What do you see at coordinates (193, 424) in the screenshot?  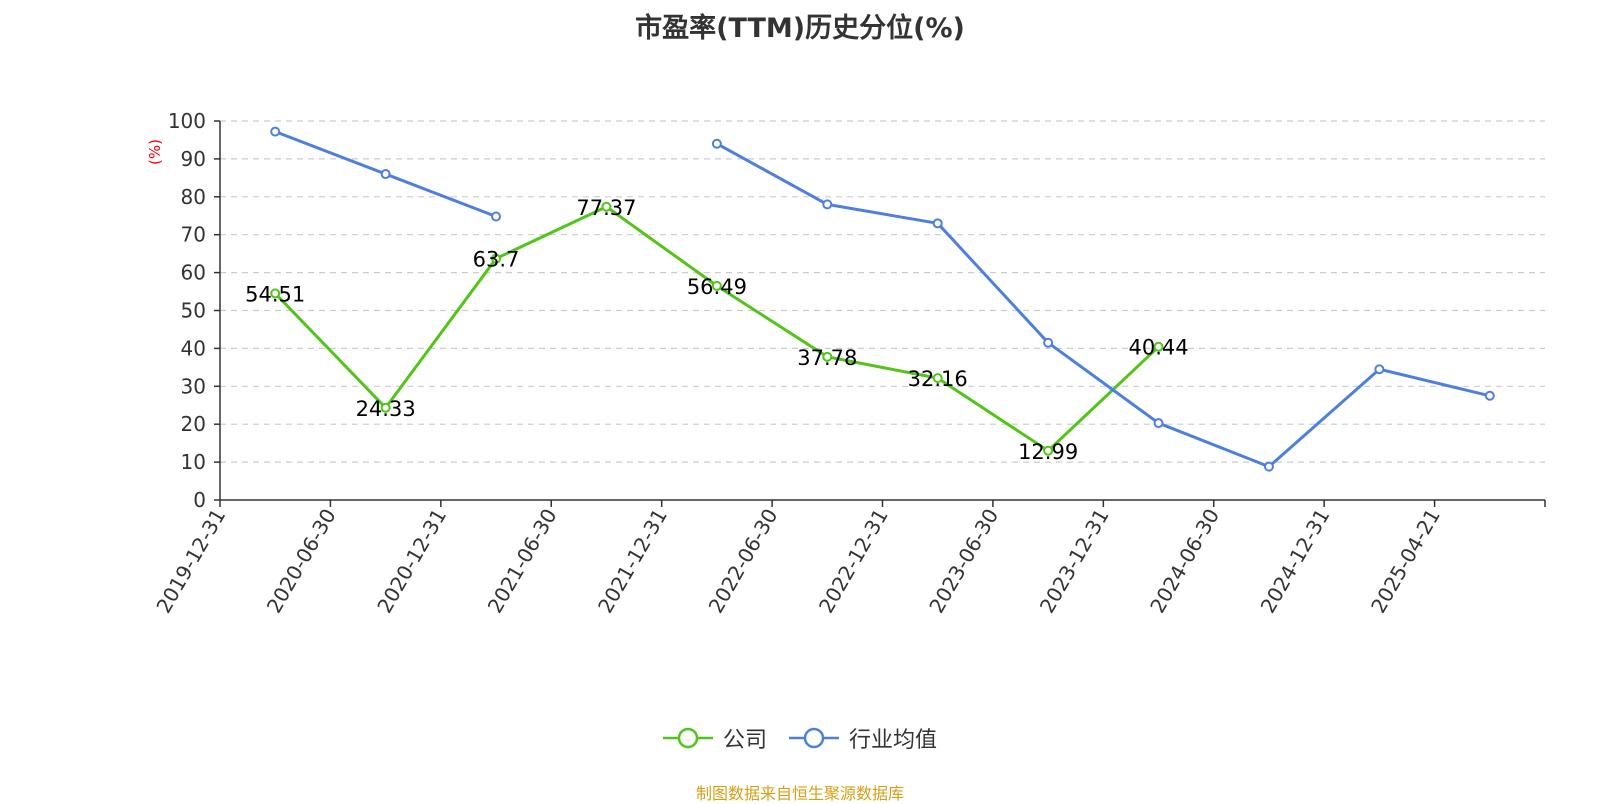 I see `y-tick-label: 20` at bounding box center [193, 424].